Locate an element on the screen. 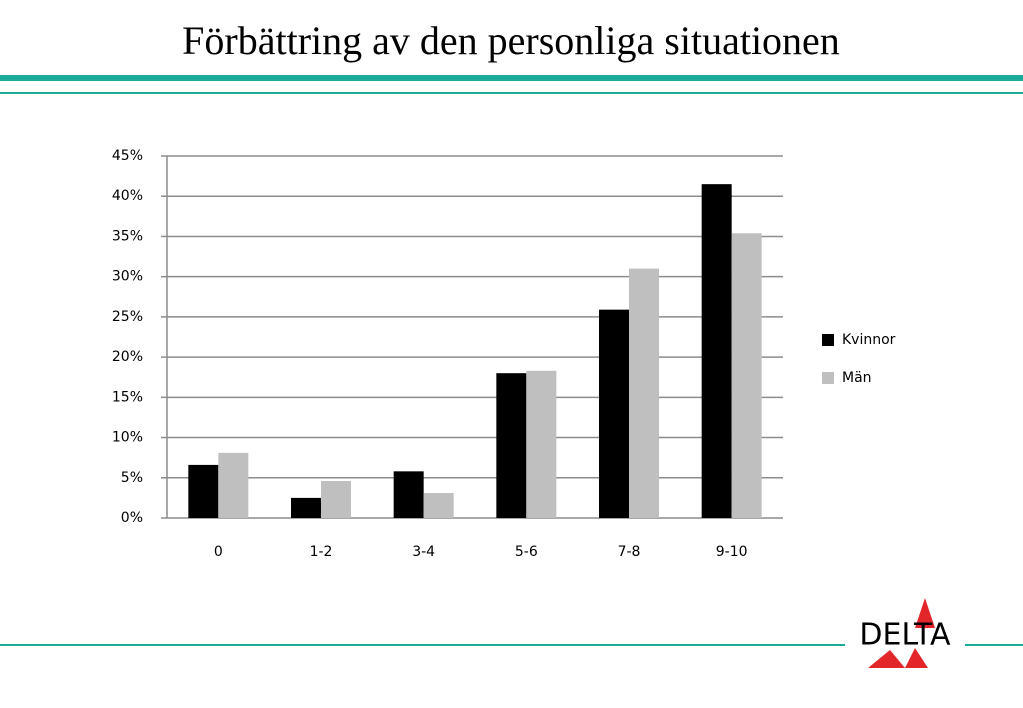 The width and height of the screenshot is (1023, 708). x-tick-label: 0 is located at coordinates (218, 552).